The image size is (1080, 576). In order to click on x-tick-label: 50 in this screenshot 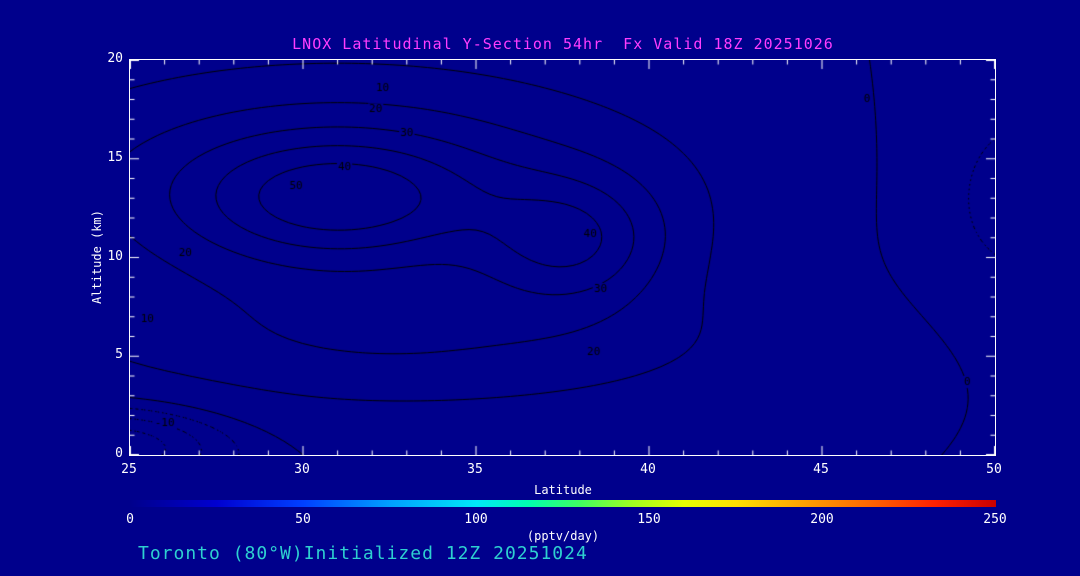, I will do `click(994, 469)`.